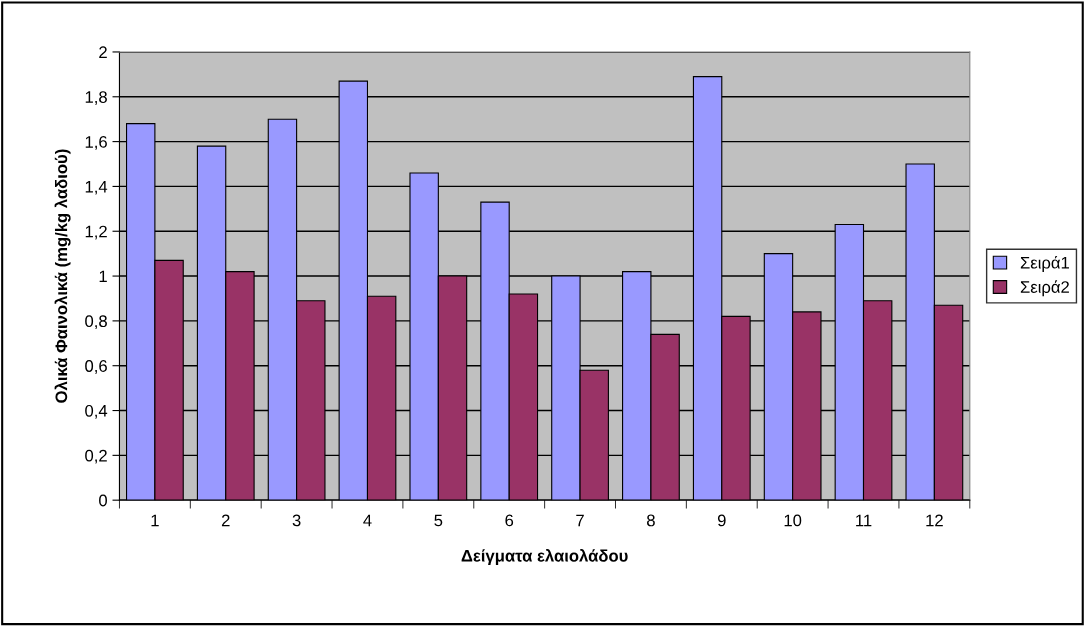  I want to click on y-axis-title: Ολικά Φαινολικά (mg/kg λαδιού), so click(62, 276).